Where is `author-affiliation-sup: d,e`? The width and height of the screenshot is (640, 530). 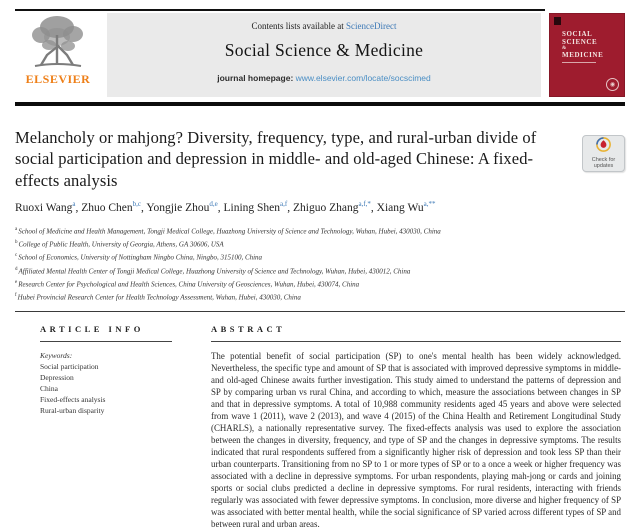
author-affiliation-sup: d,e is located at coordinates (213, 204).